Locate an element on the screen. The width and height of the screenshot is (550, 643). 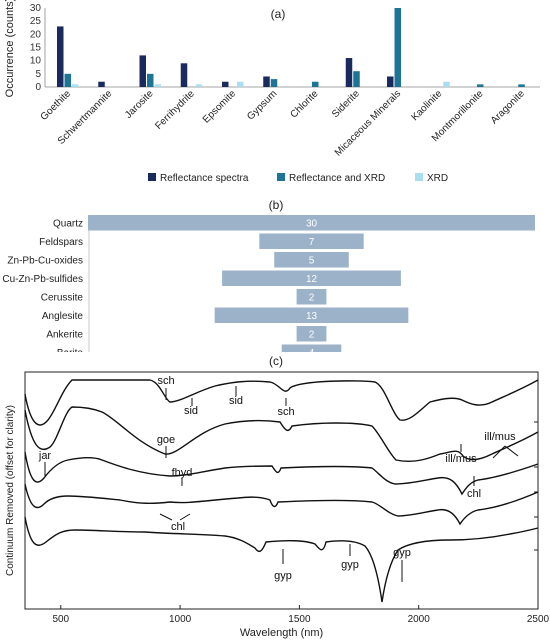
spectral-feature-label: fhyd is located at coordinates (182, 473).